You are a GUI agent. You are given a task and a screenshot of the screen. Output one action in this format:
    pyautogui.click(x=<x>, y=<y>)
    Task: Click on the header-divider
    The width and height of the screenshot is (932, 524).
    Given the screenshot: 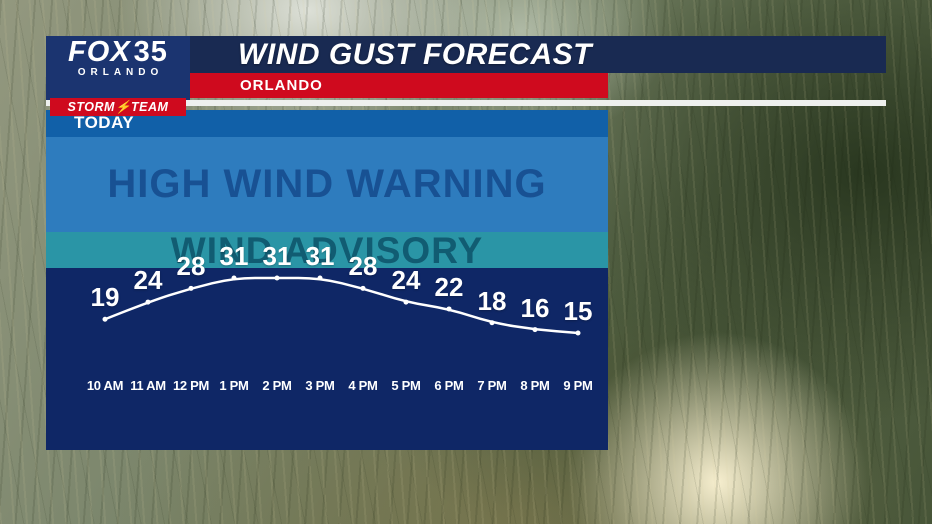 What is the action you would take?
    pyautogui.click(x=466, y=103)
    